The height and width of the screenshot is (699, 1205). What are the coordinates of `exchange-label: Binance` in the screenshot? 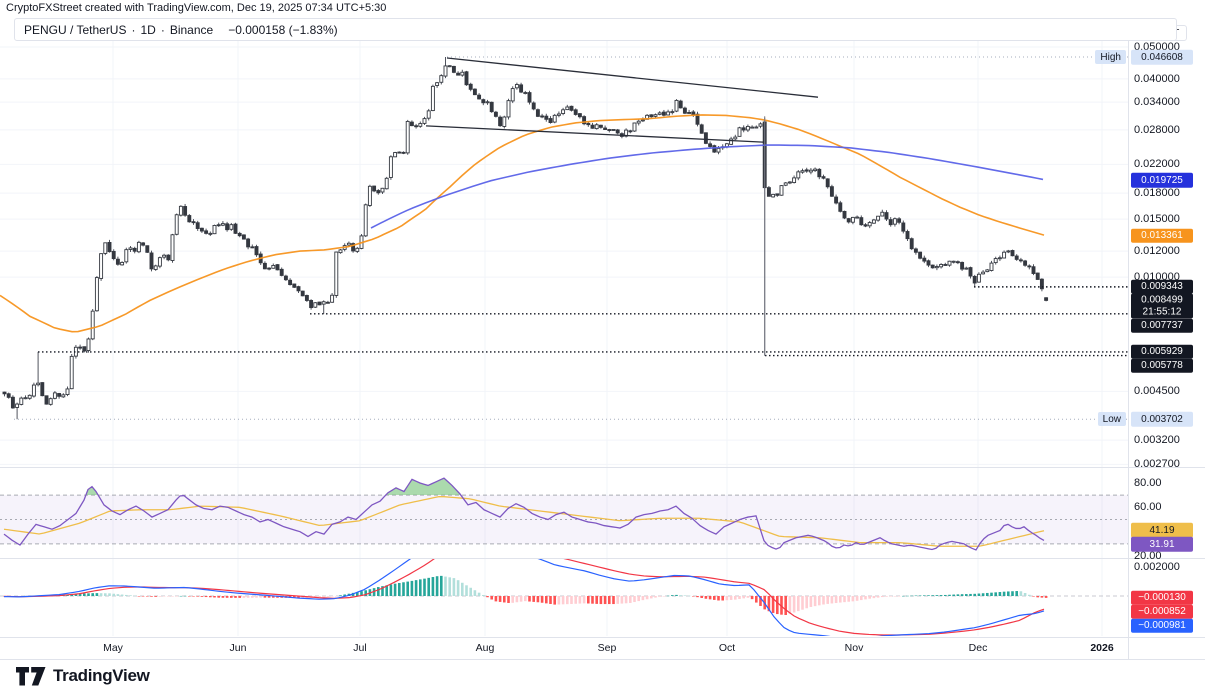 It's located at (191, 29).